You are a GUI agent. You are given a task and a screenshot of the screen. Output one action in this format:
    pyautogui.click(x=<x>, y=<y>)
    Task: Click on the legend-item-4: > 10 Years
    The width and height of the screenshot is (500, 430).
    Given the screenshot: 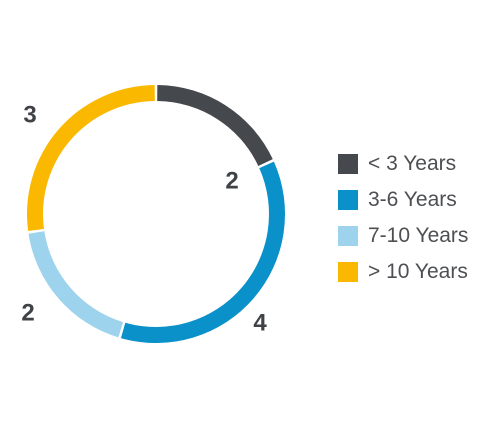 What is the action you would take?
    pyautogui.click(x=418, y=272)
    